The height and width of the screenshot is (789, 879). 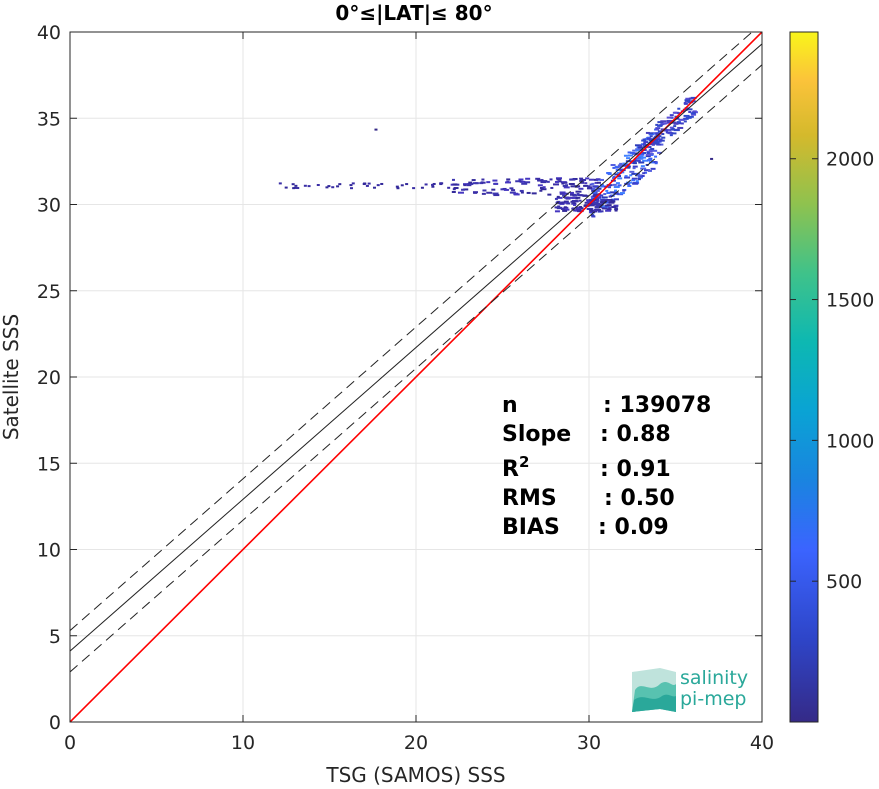 What do you see at coordinates (49, 33) in the screenshot?
I see `y-tick-label: 40` at bounding box center [49, 33].